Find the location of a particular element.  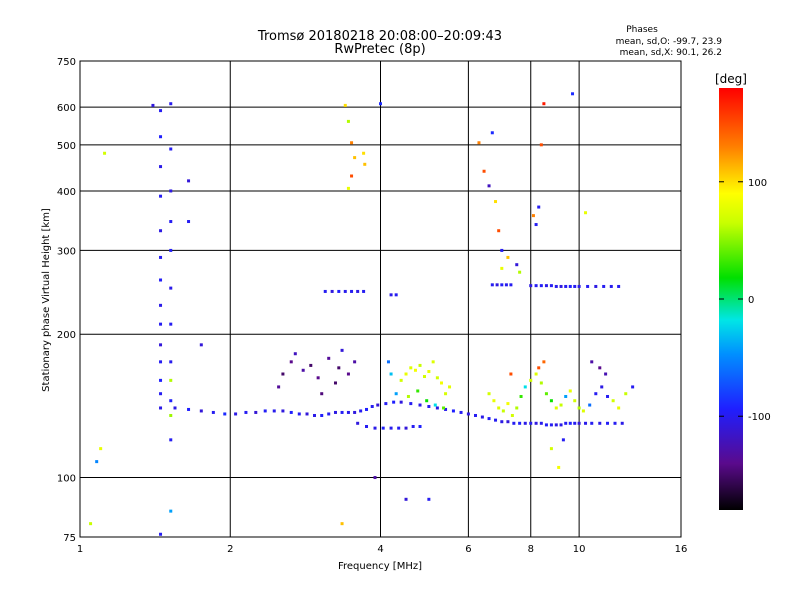

chart-subtitle: RwPretec (8p) is located at coordinates (379, 49).